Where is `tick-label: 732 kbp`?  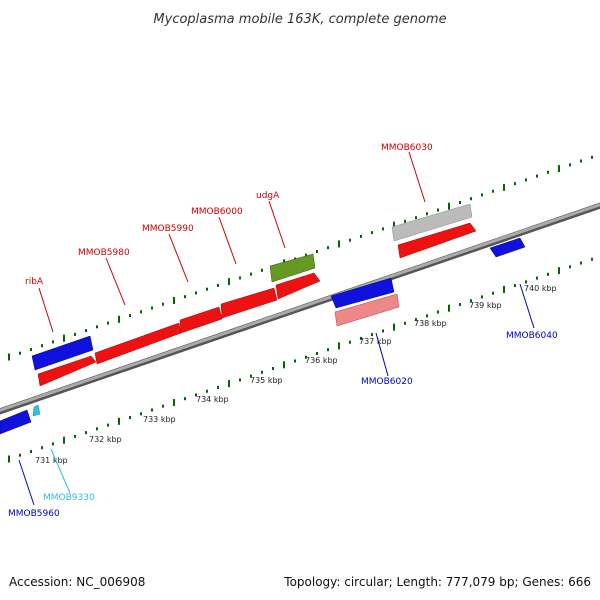
tick-label: 732 kbp is located at coordinates (105, 439).